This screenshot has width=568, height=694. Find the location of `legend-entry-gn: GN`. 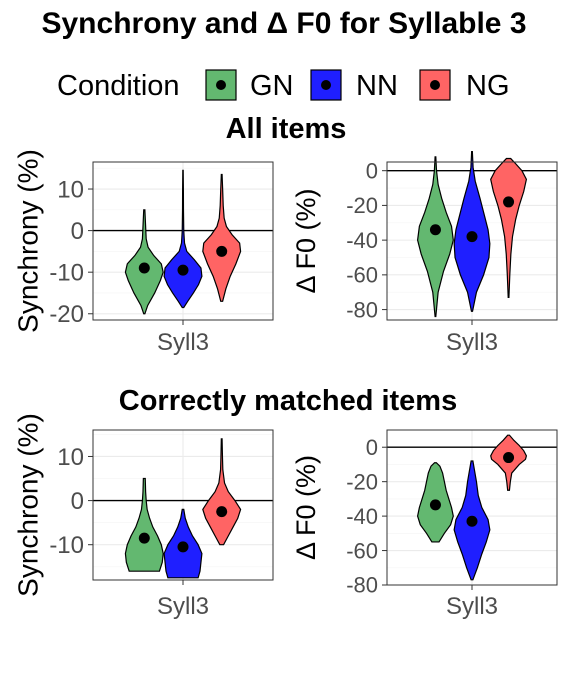

legend-entry-gn: GN is located at coordinates (249, 85).